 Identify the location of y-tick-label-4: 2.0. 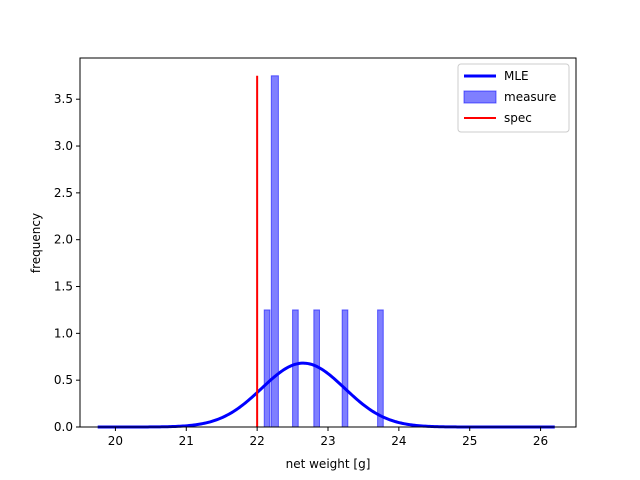
(63, 240).